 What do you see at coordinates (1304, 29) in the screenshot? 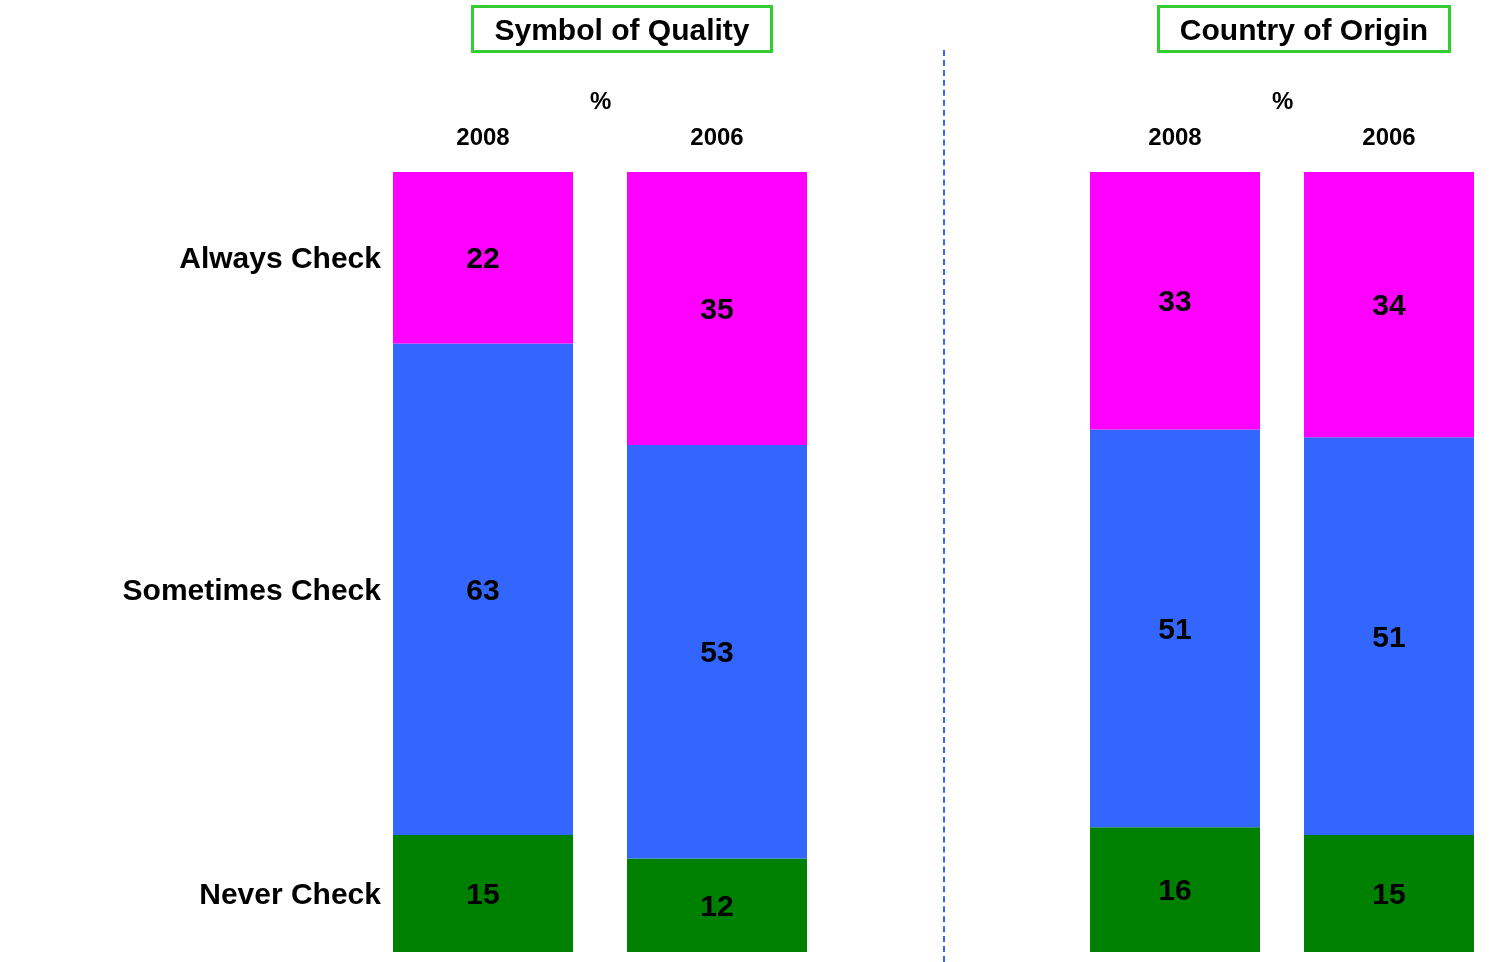
I see `chart-title: Country of Origin` at bounding box center [1304, 29].